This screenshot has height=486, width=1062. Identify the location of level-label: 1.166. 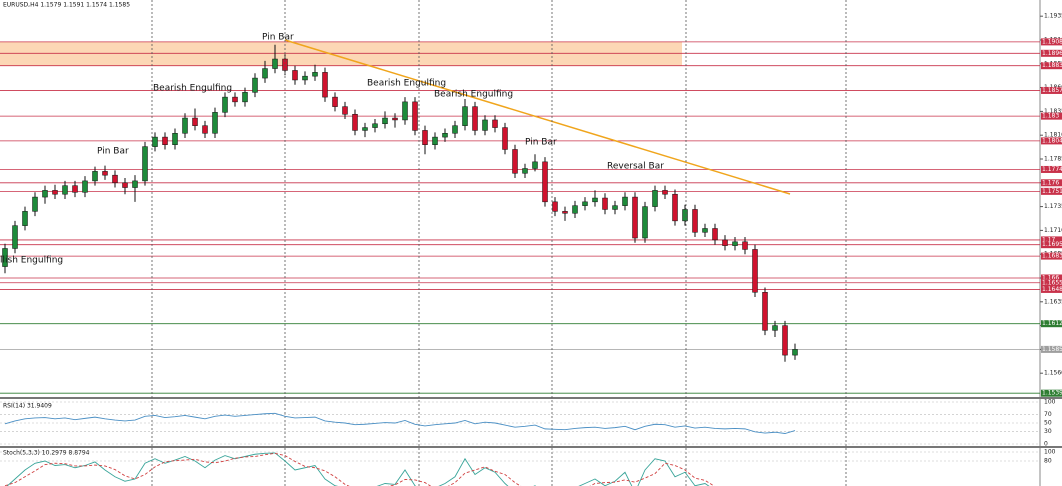
(1050, 277).